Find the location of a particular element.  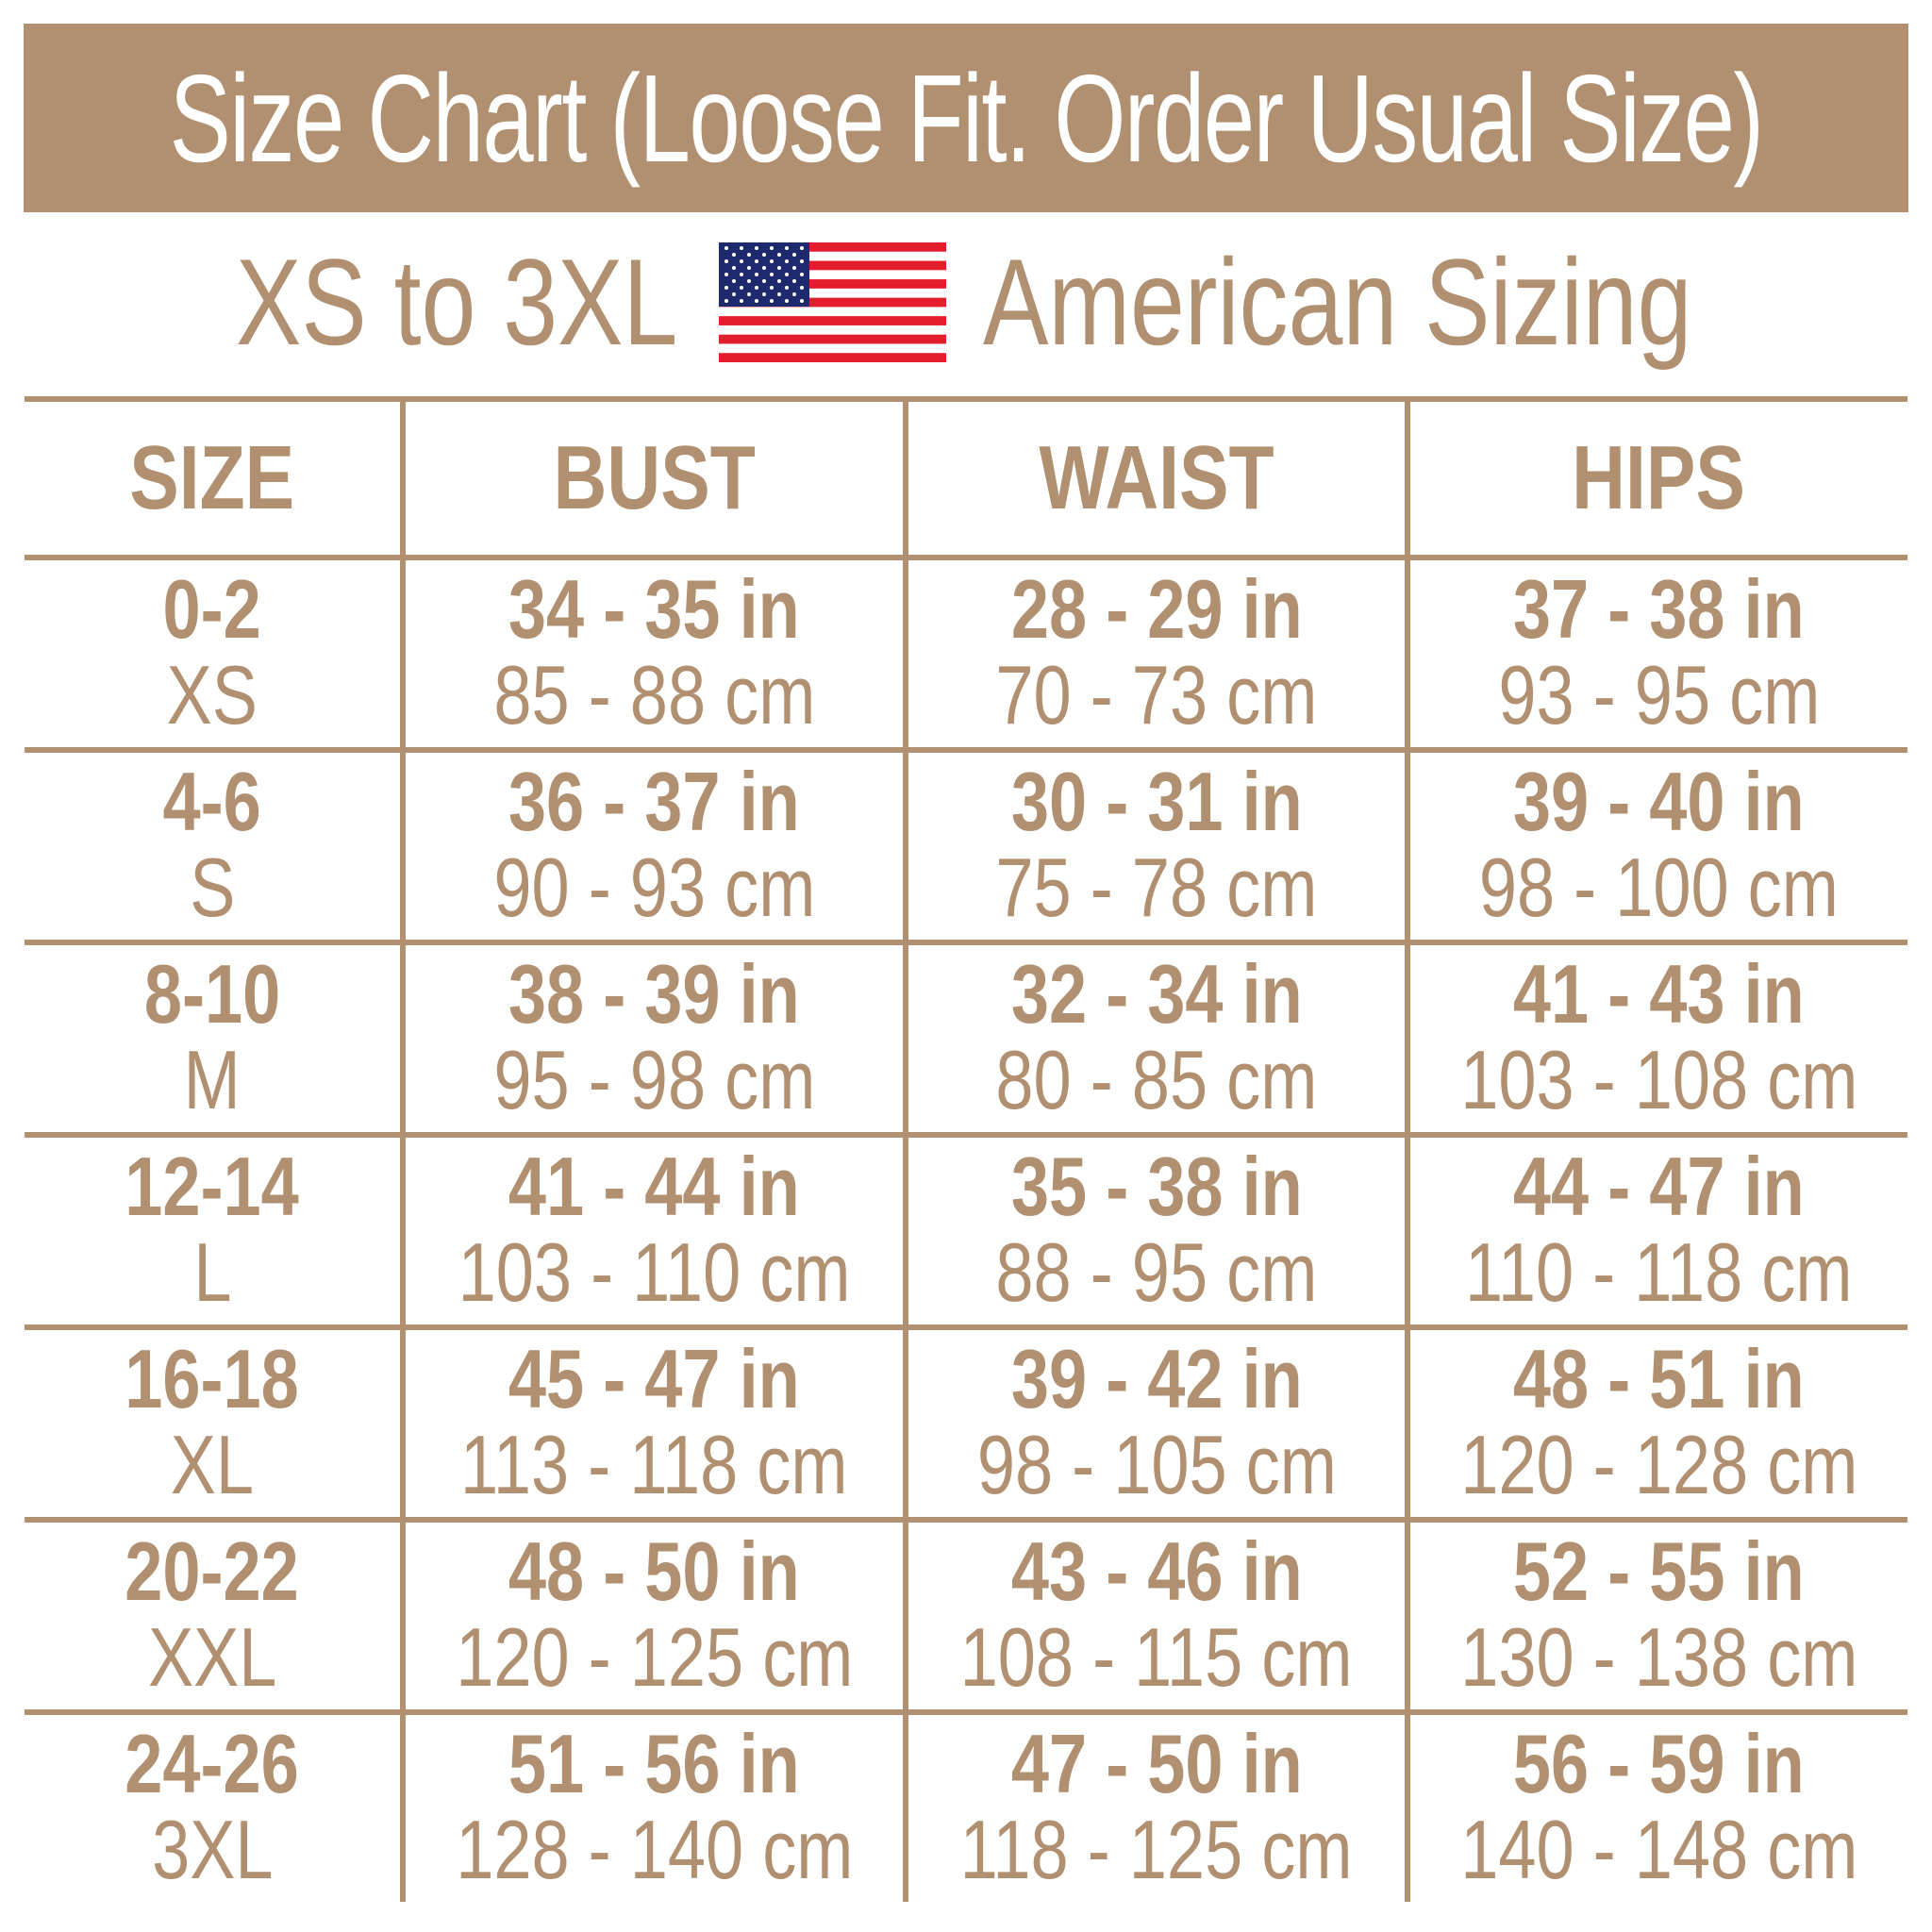

cm-value: 88 - 95 cm is located at coordinates (1157, 1272).